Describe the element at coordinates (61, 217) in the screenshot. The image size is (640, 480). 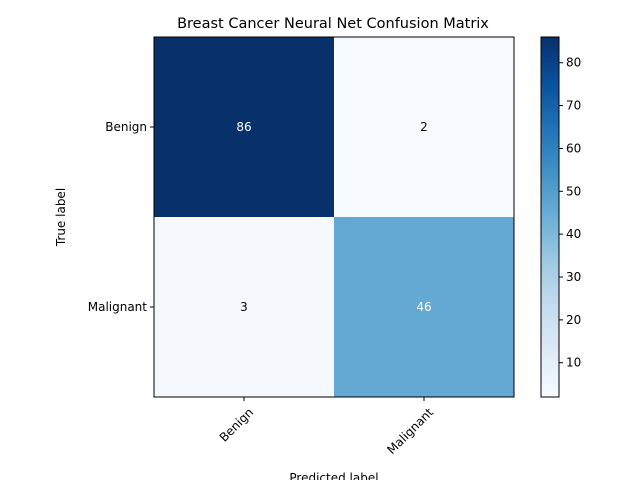
I see `y-axis-label: True label` at that location.